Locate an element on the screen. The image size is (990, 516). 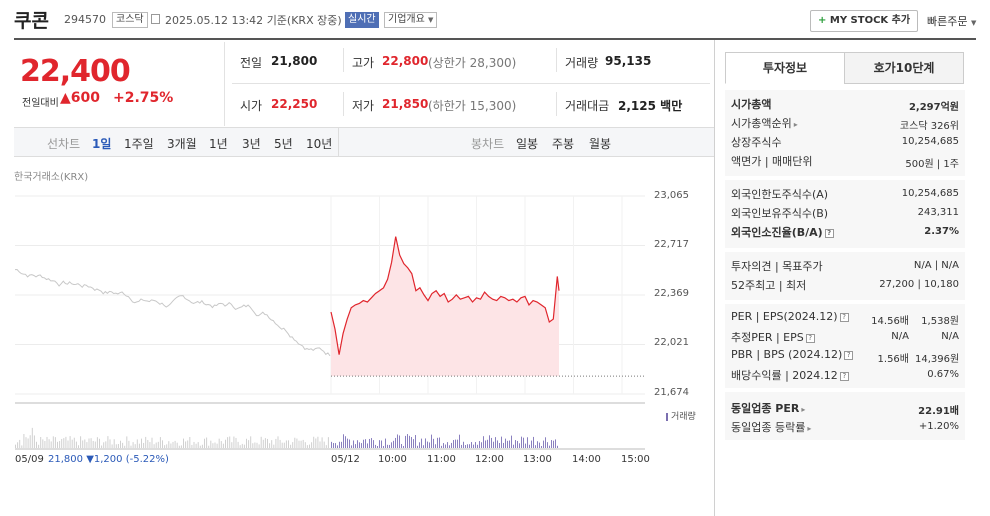
market-cap-rank-label: 시가총액순위 ▸ is located at coordinates (764, 123).